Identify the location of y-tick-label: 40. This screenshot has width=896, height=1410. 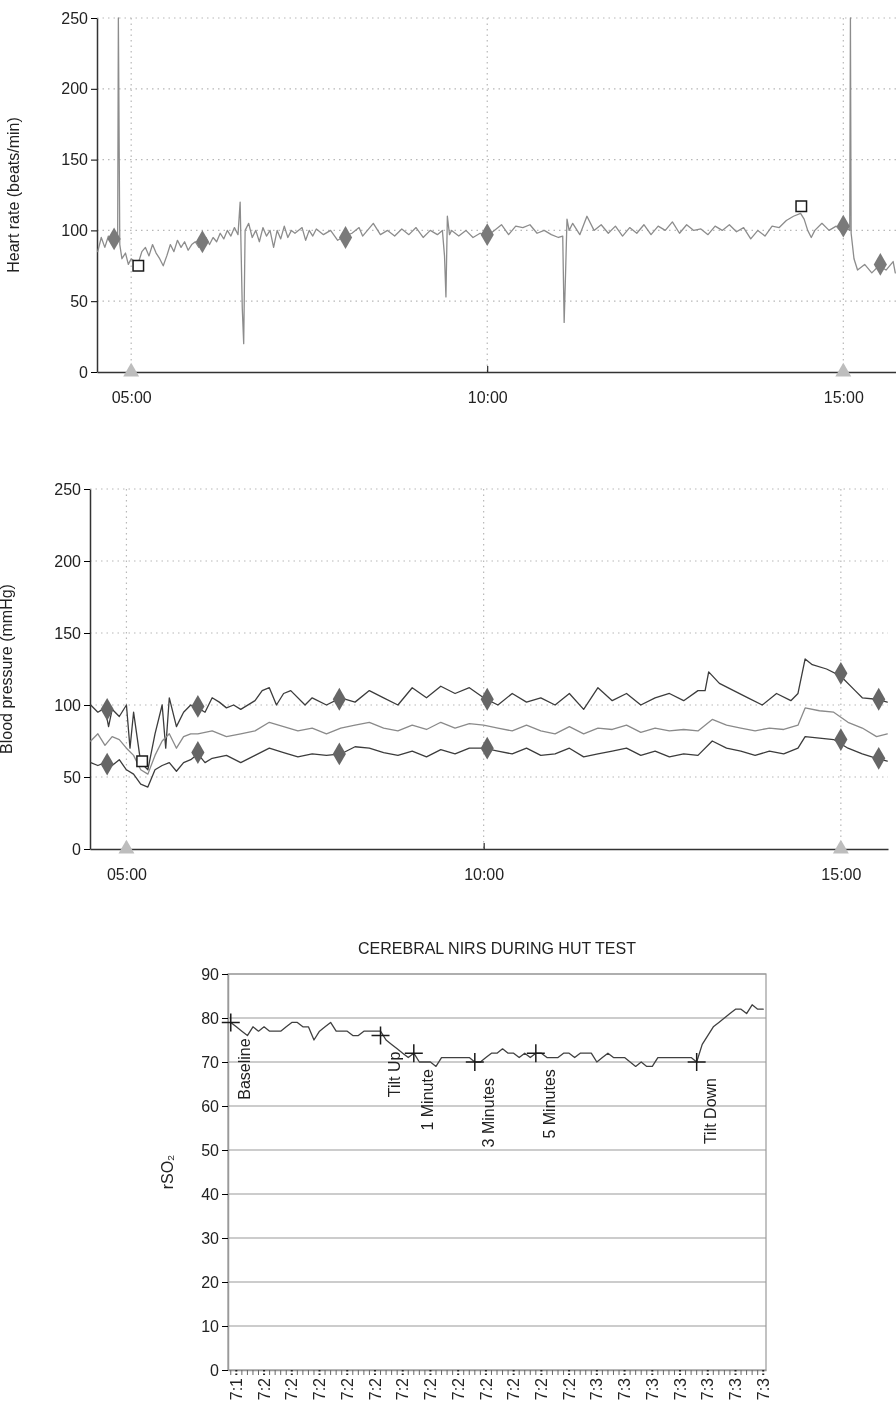
(210, 1194).